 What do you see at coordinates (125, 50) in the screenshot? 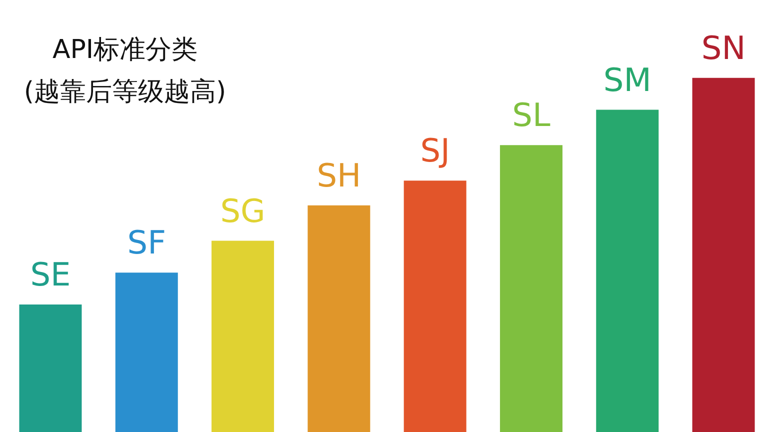
I see `chart-title: API标准分类` at bounding box center [125, 50].